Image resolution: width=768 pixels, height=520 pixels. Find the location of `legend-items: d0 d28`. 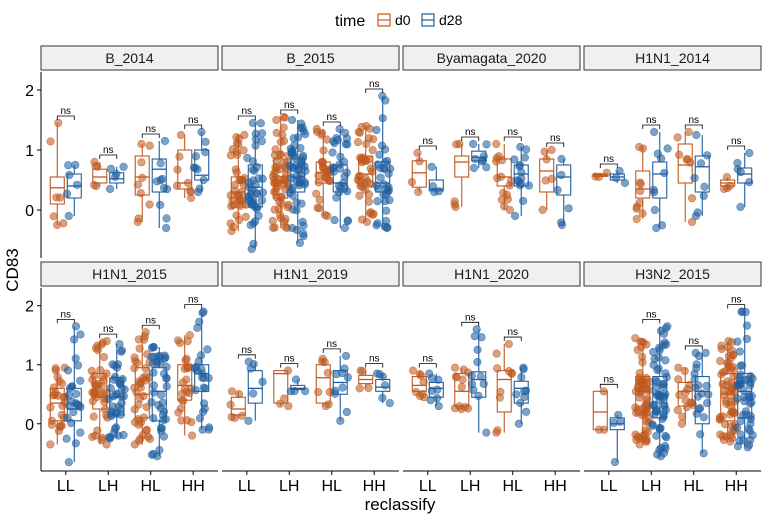

legend-items: d0 d28 is located at coordinates (420, 20).